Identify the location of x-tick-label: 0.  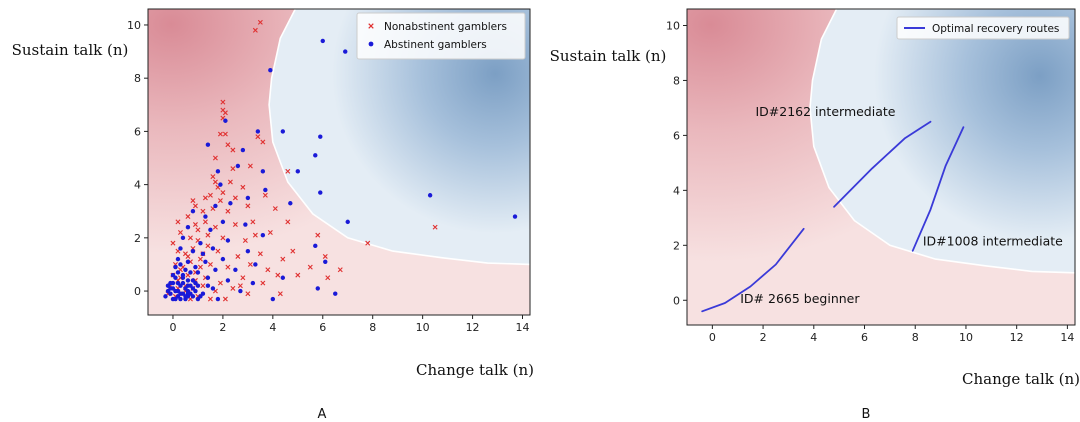
(172, 327).